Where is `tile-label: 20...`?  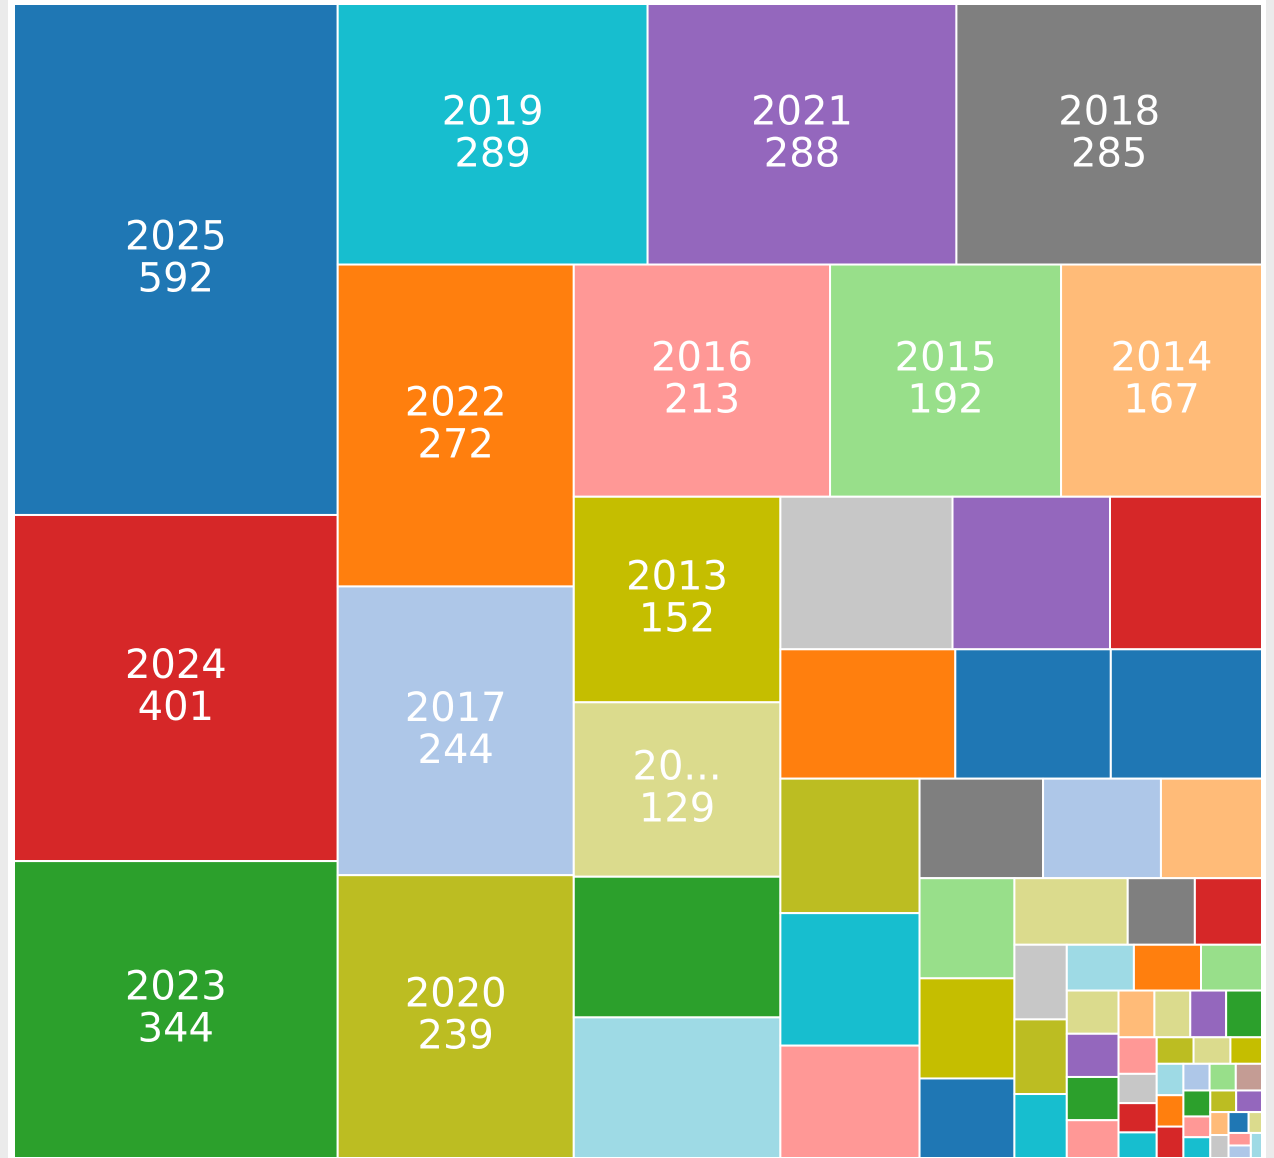
tile-label: 20... is located at coordinates (677, 767).